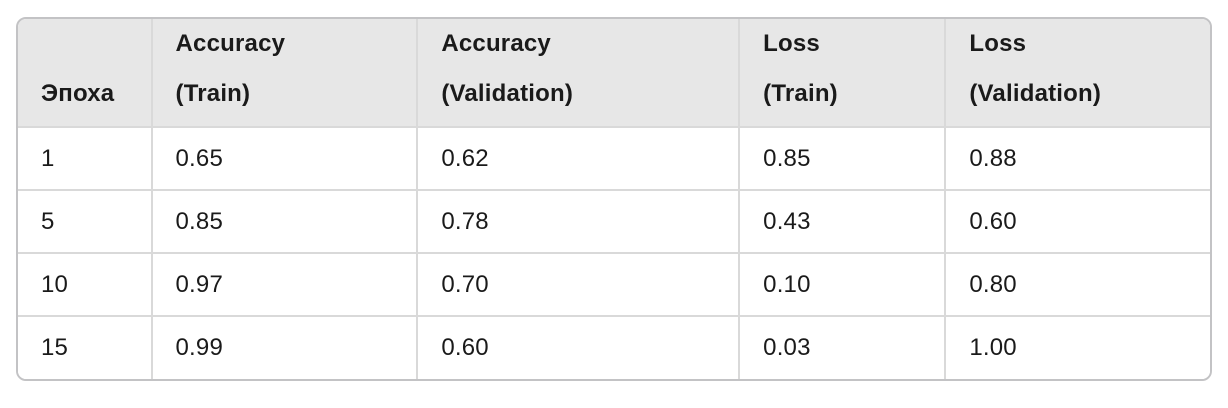  What do you see at coordinates (578, 73) in the screenshot?
I see `column-header-accuracy-validation: Accuracy (Validation)` at bounding box center [578, 73].